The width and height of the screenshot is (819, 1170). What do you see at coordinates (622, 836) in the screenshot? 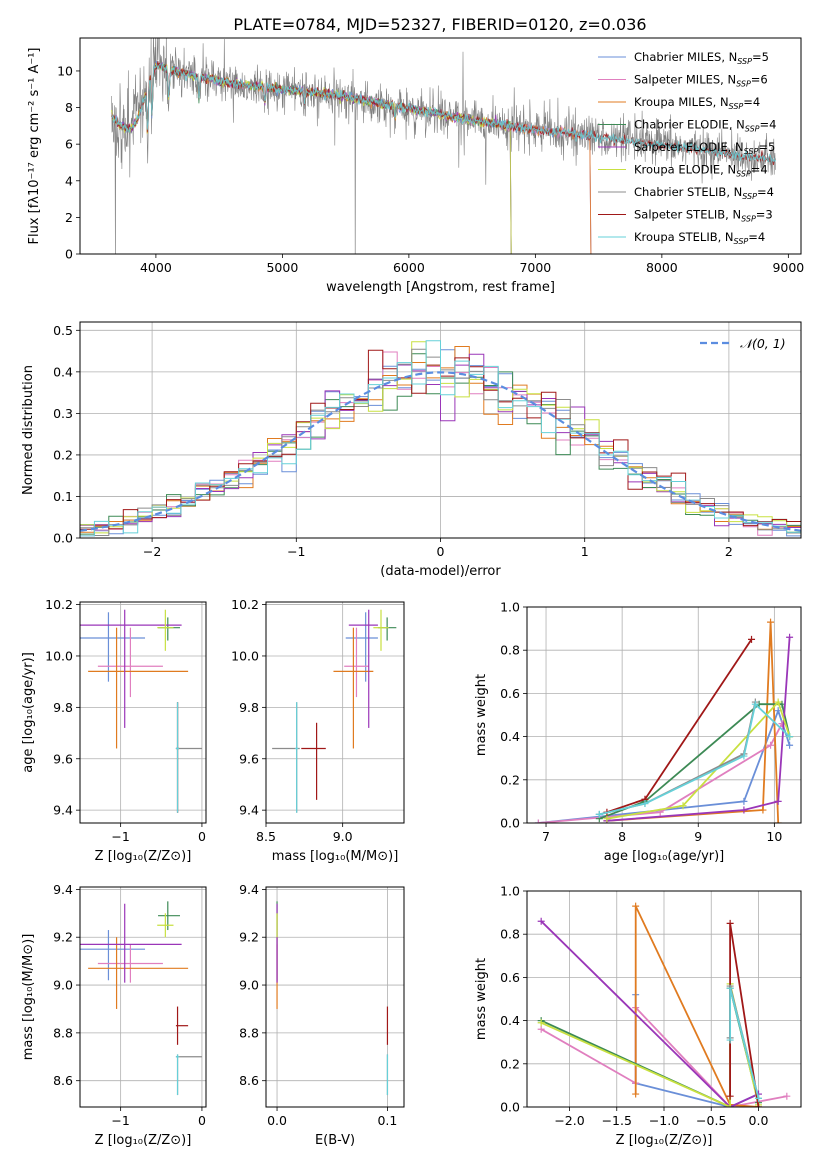
I see `weight_vs_age-xtick-label: 8` at bounding box center [622, 836].